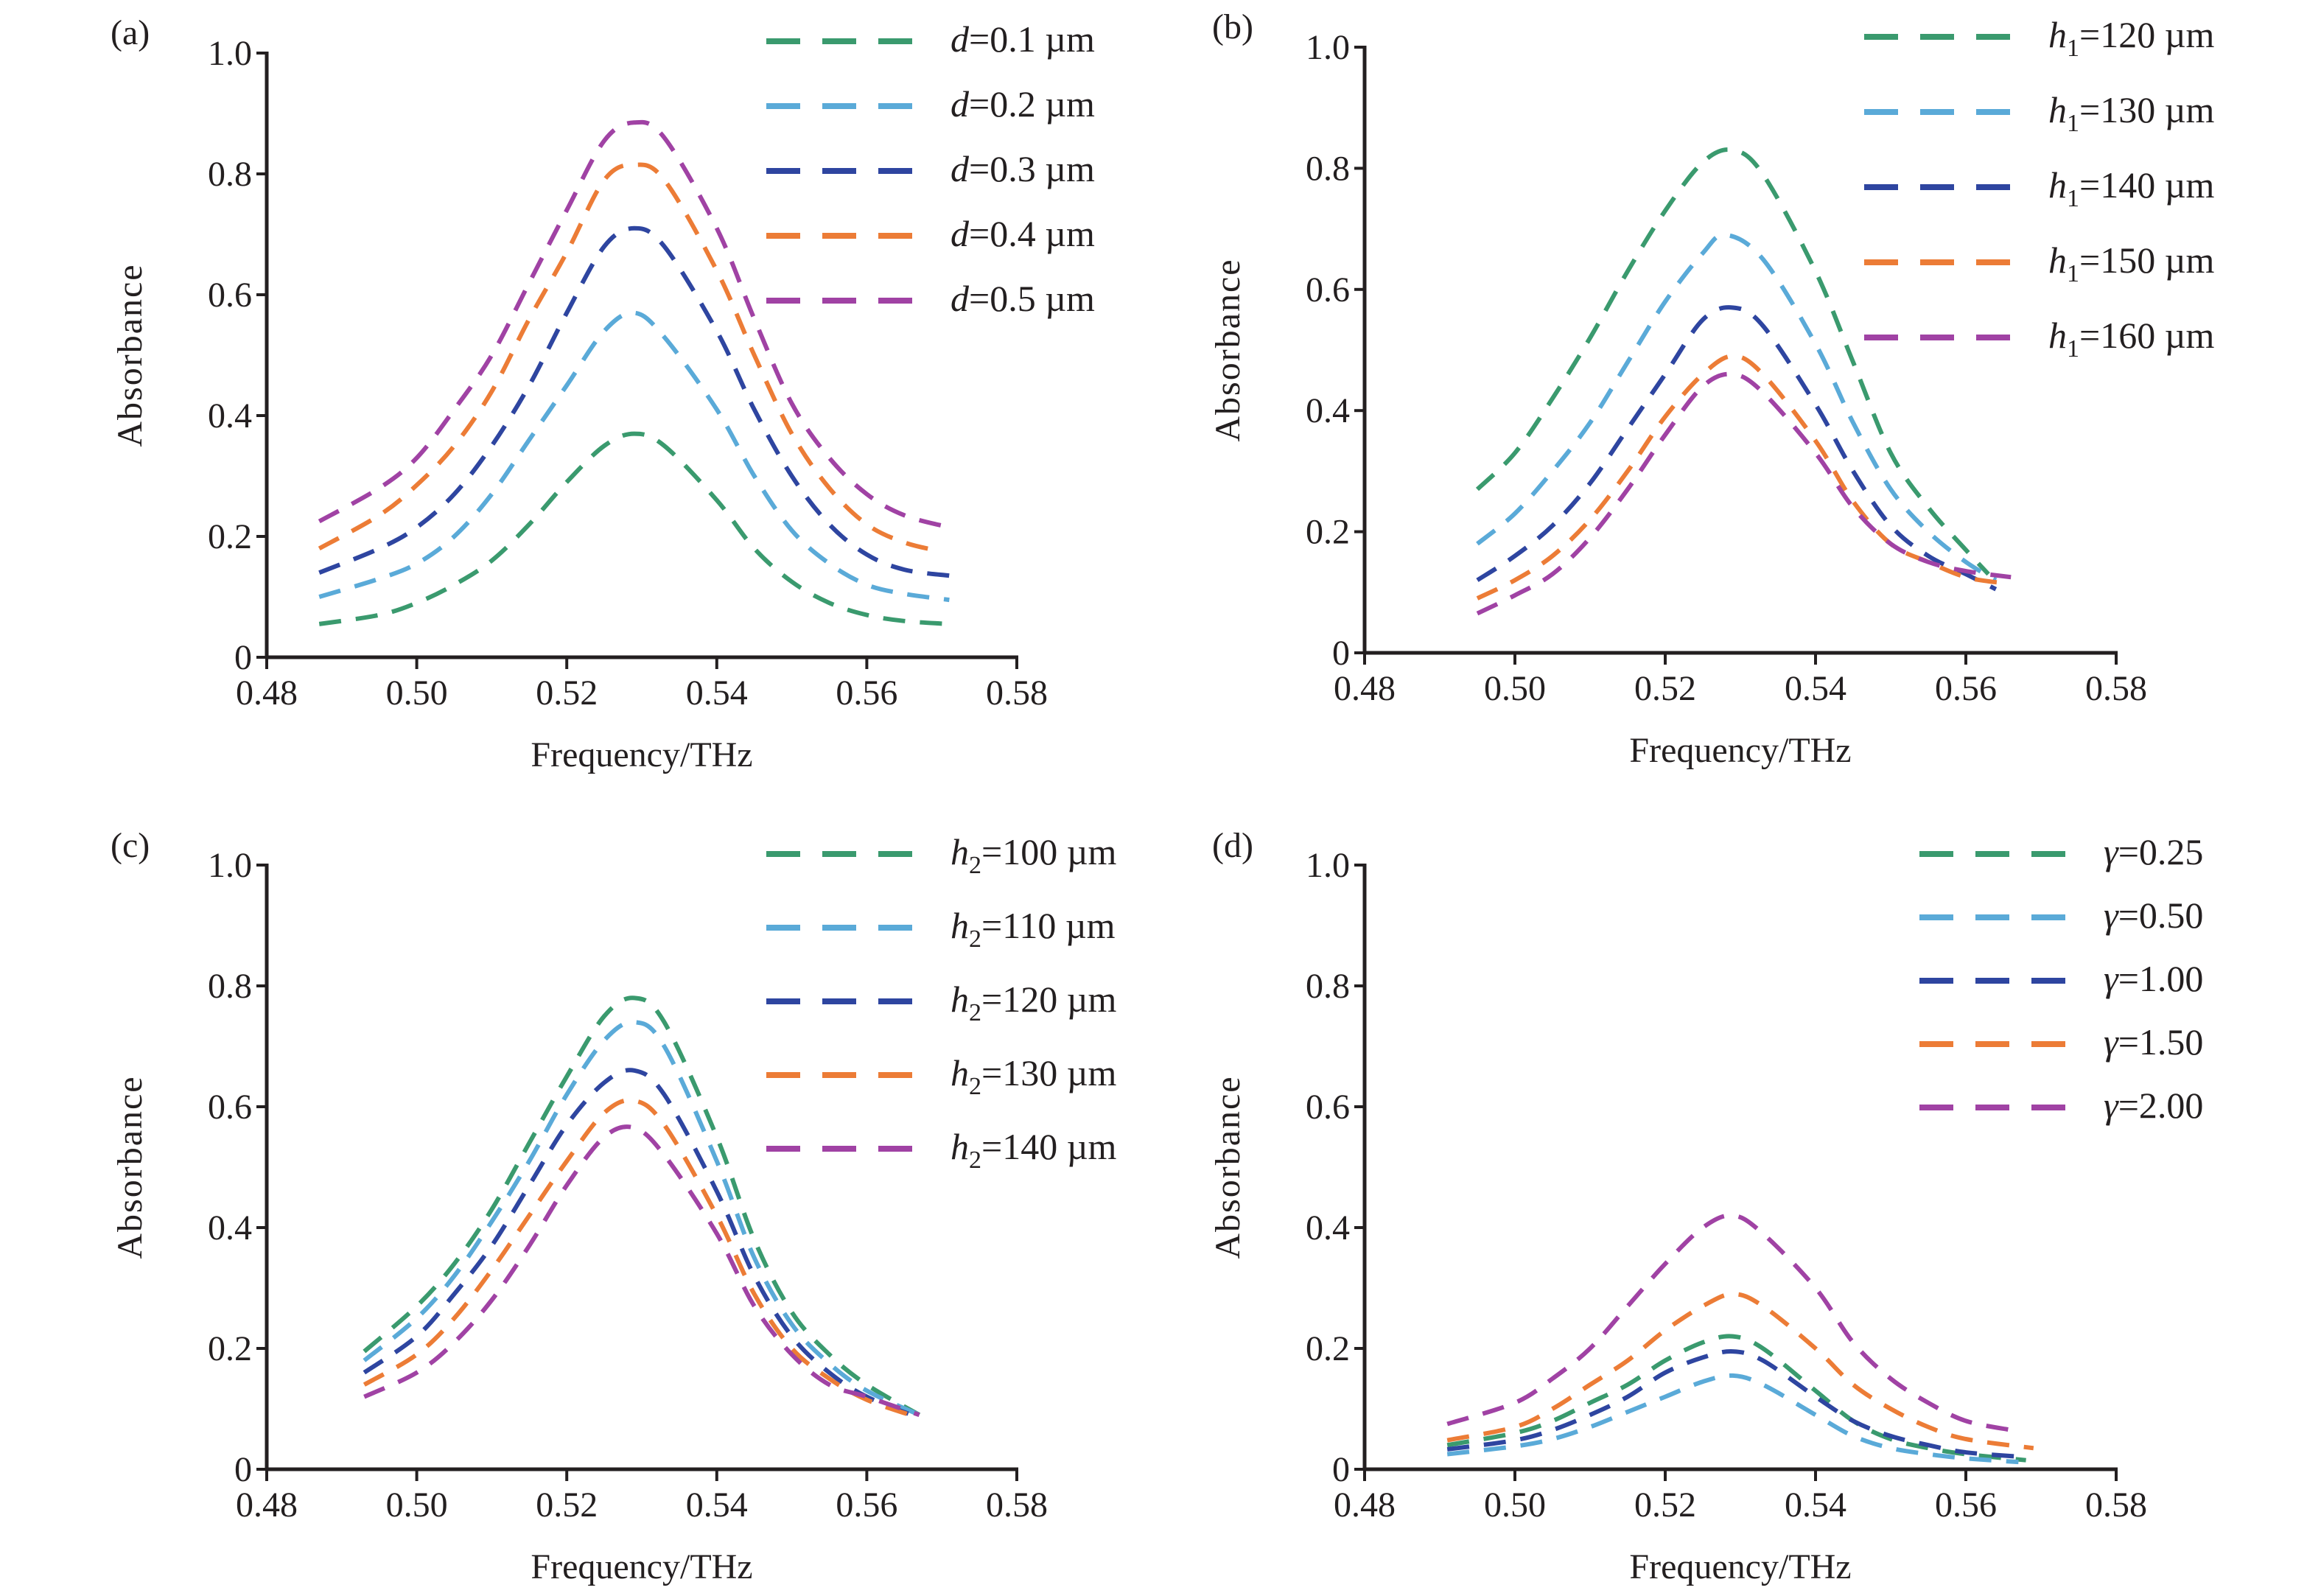 The image size is (2321, 1596). I want to click on legend-entry: h2=140 µm, so click(1034, 1150).